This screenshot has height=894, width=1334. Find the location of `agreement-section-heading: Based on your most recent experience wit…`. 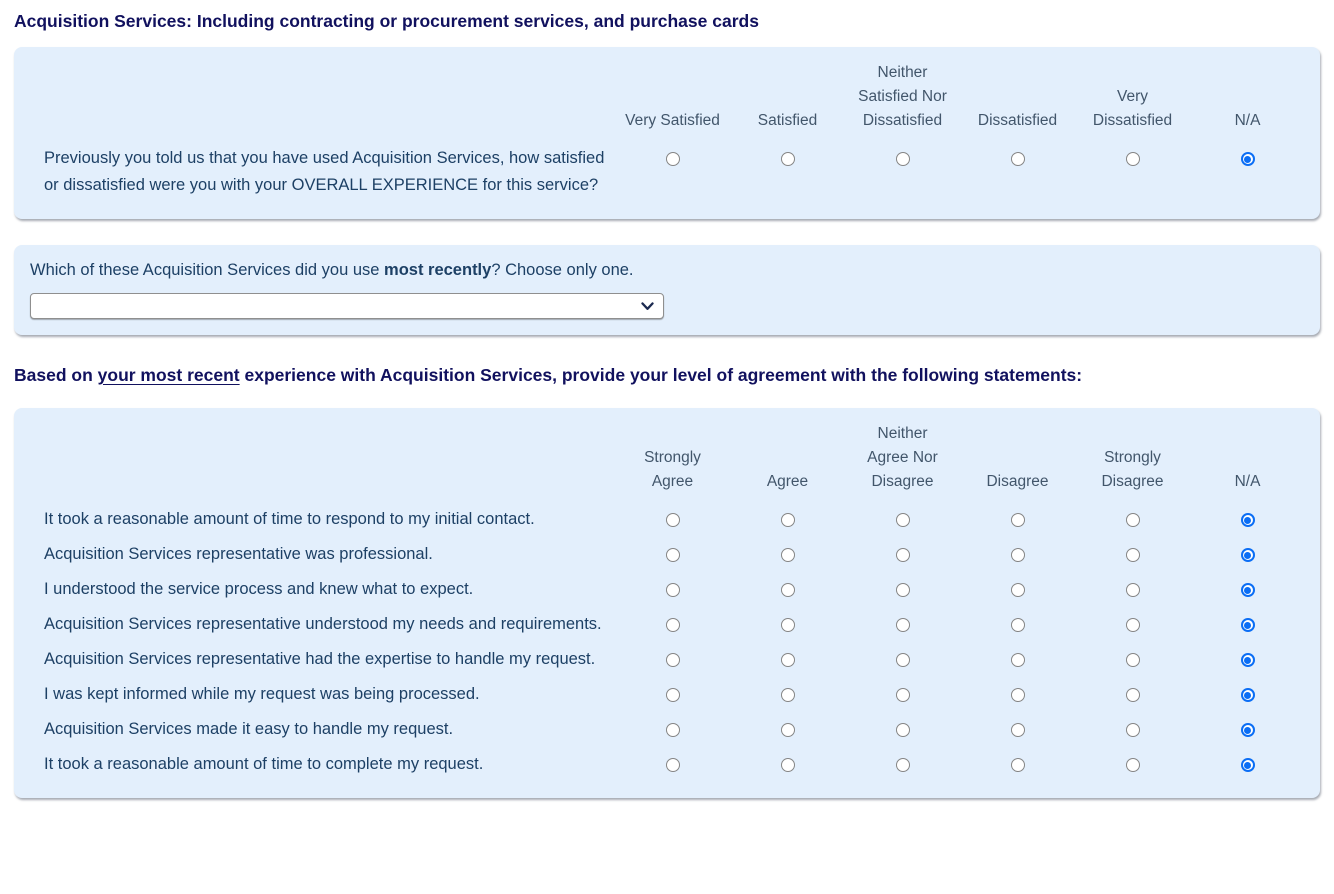

agreement-section-heading: Based on your most recent experience wit… is located at coordinates (667, 375).